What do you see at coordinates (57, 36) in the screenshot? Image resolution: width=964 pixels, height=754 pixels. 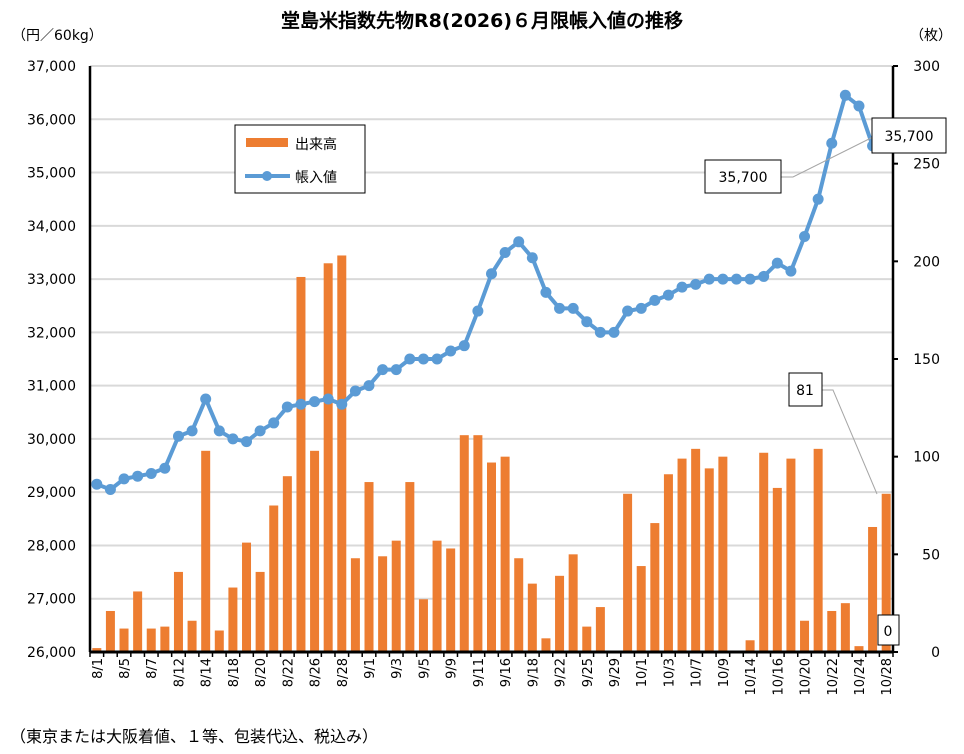 I see `left-axis-label: （円／60kg）` at bounding box center [57, 36].